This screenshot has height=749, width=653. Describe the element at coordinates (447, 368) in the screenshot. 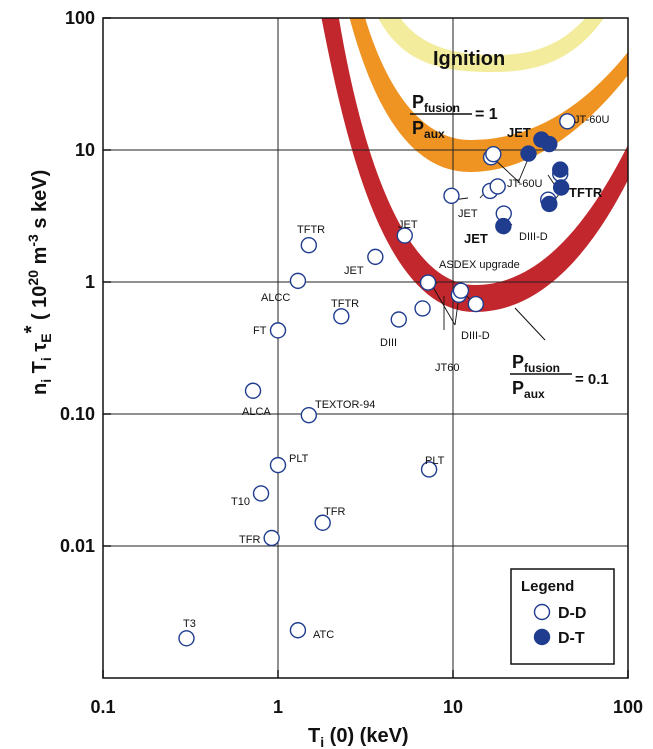

I see `label-jt60: JT60` at that location.